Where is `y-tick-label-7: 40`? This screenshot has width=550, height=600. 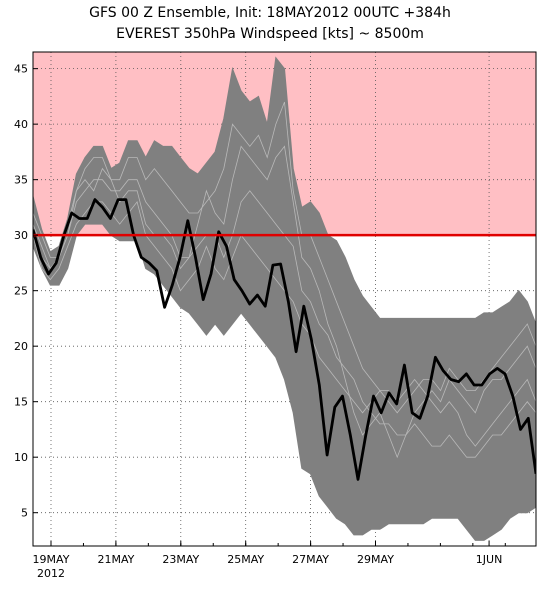
y-tick-label-7: 40 is located at coordinates (21, 124).